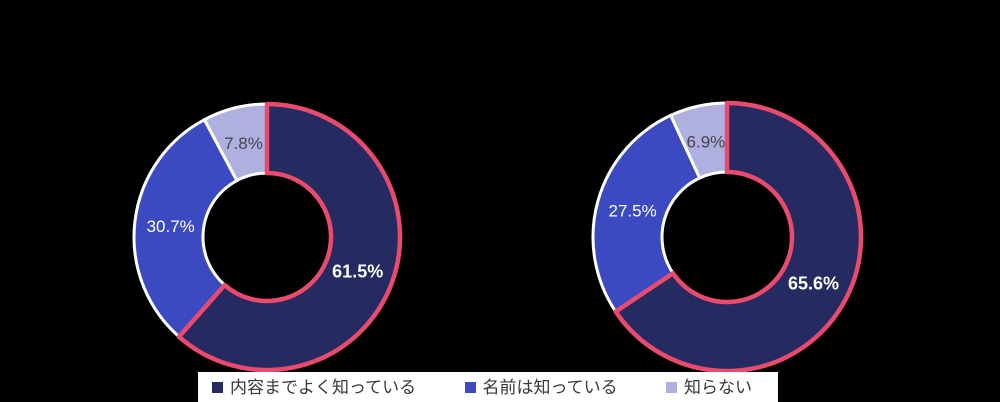  I want to click on segment-value-label: 65.6%, so click(813, 283).